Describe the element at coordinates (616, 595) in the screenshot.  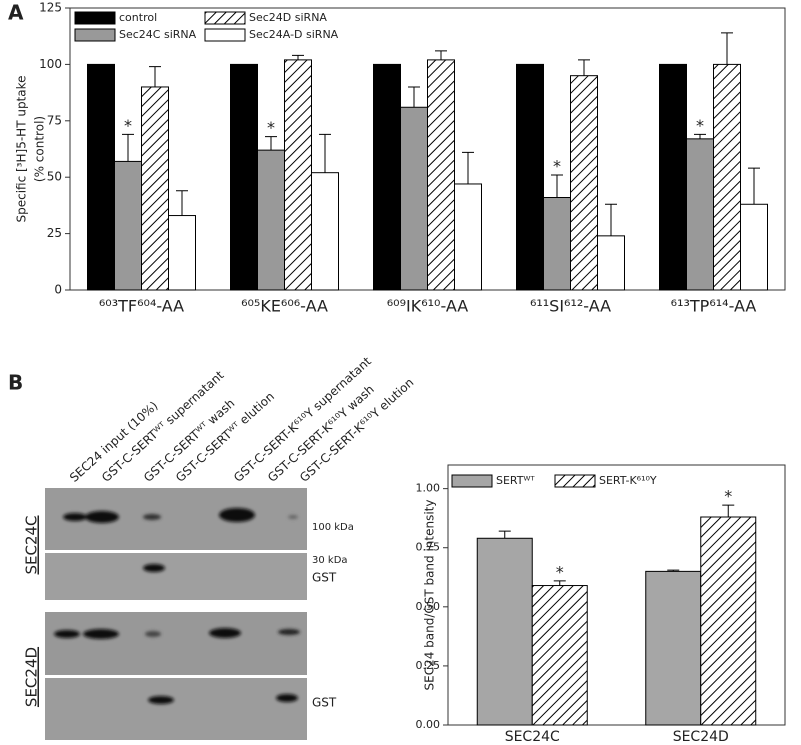
I see `plot-frame` at that location.